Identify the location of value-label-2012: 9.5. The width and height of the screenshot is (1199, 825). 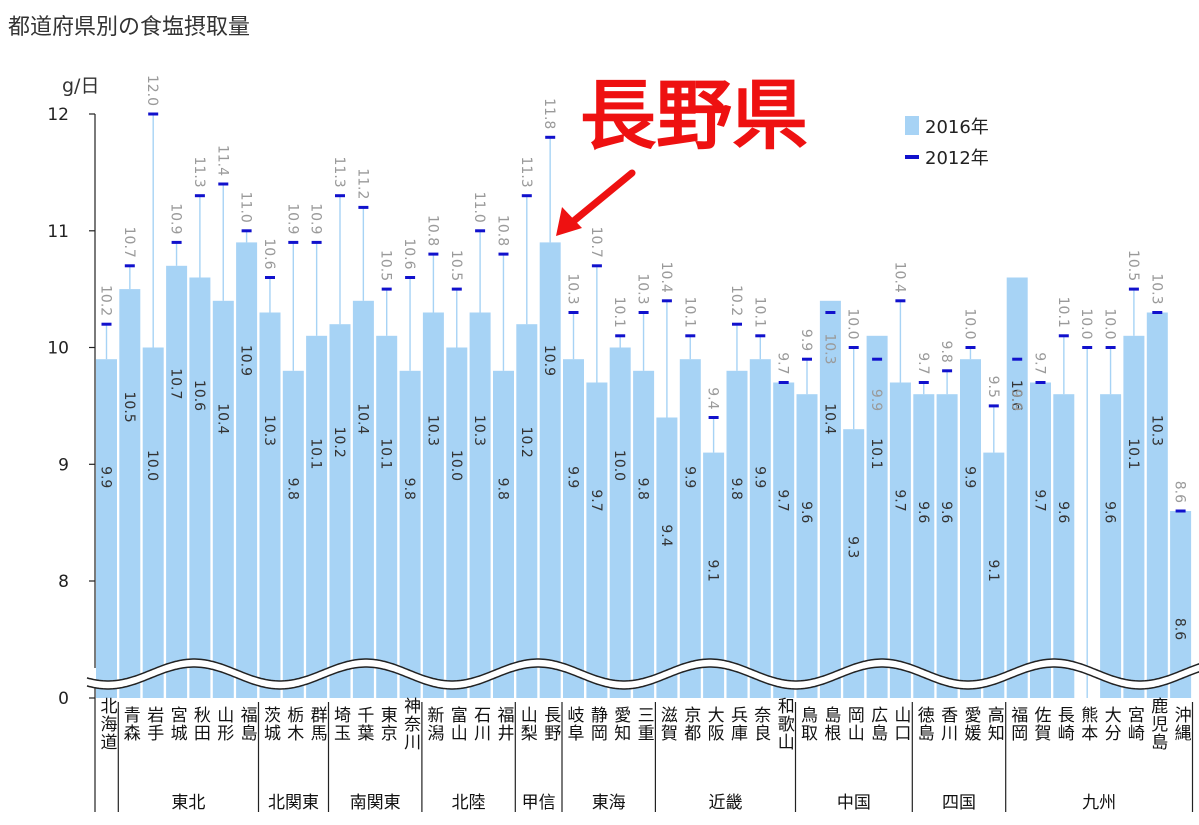
(993, 387).